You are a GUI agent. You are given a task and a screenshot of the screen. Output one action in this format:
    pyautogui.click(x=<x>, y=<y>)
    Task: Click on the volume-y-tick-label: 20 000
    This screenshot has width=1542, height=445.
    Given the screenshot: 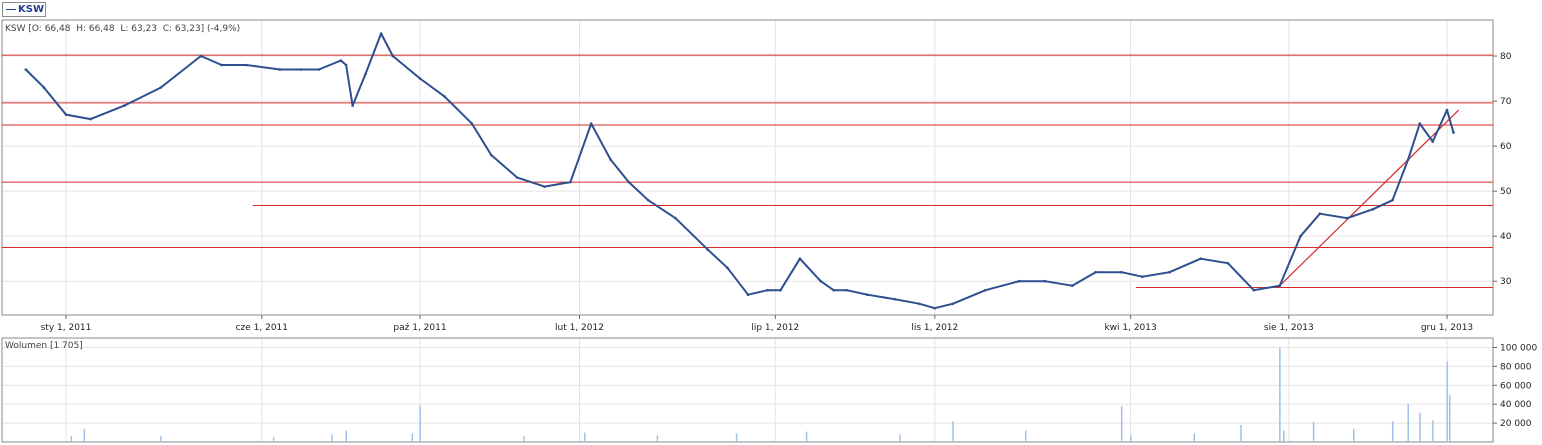 What is the action you would take?
    pyautogui.click(x=1516, y=424)
    